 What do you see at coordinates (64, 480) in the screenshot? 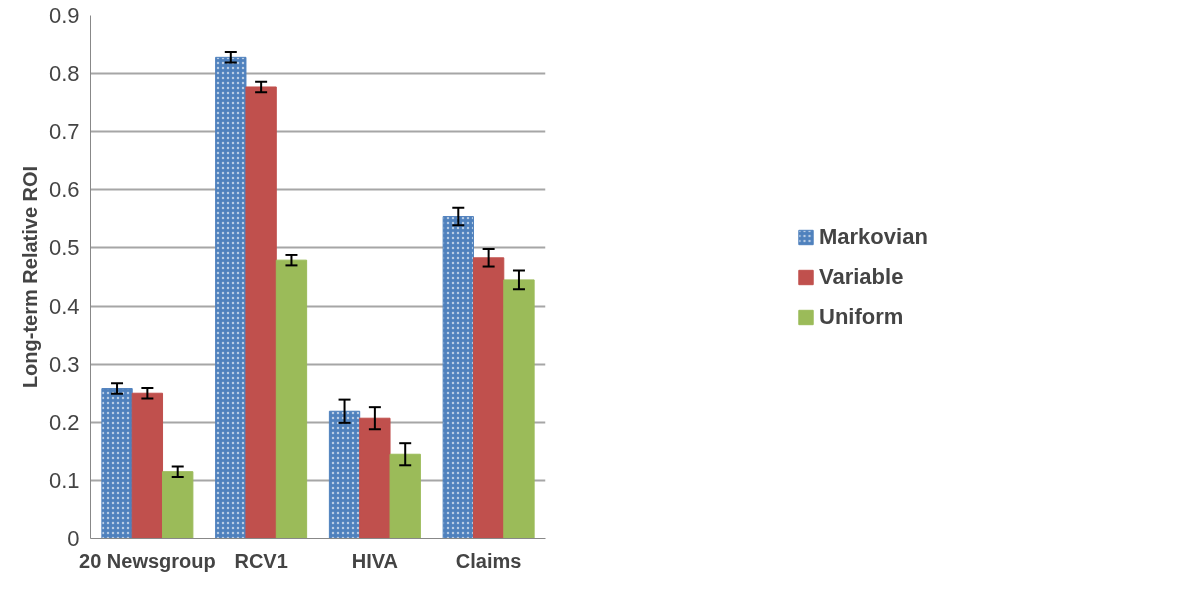
I see `y-tick-label: 0.1` at bounding box center [64, 480].